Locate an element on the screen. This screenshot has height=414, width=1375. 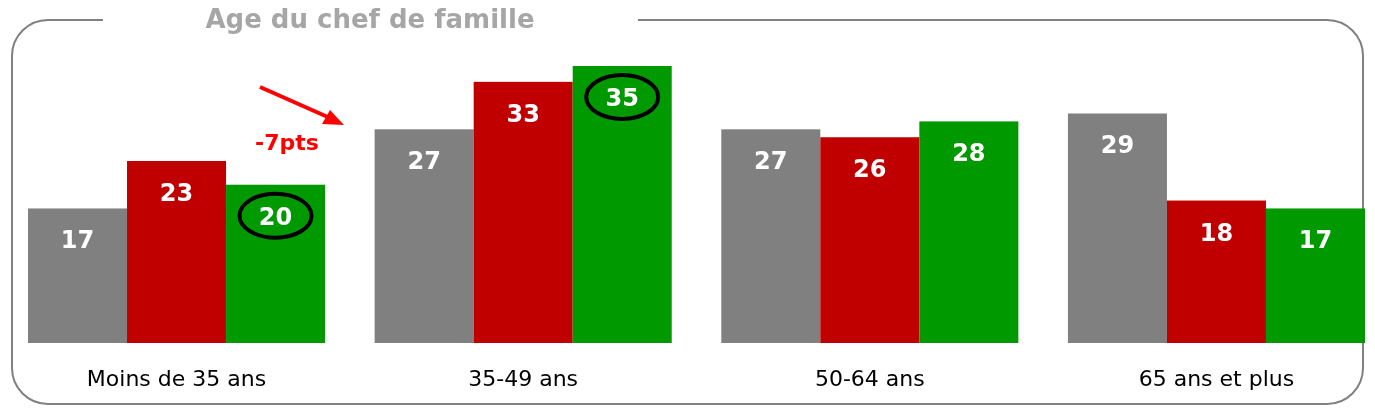
data-label: 35 is located at coordinates (622, 98).